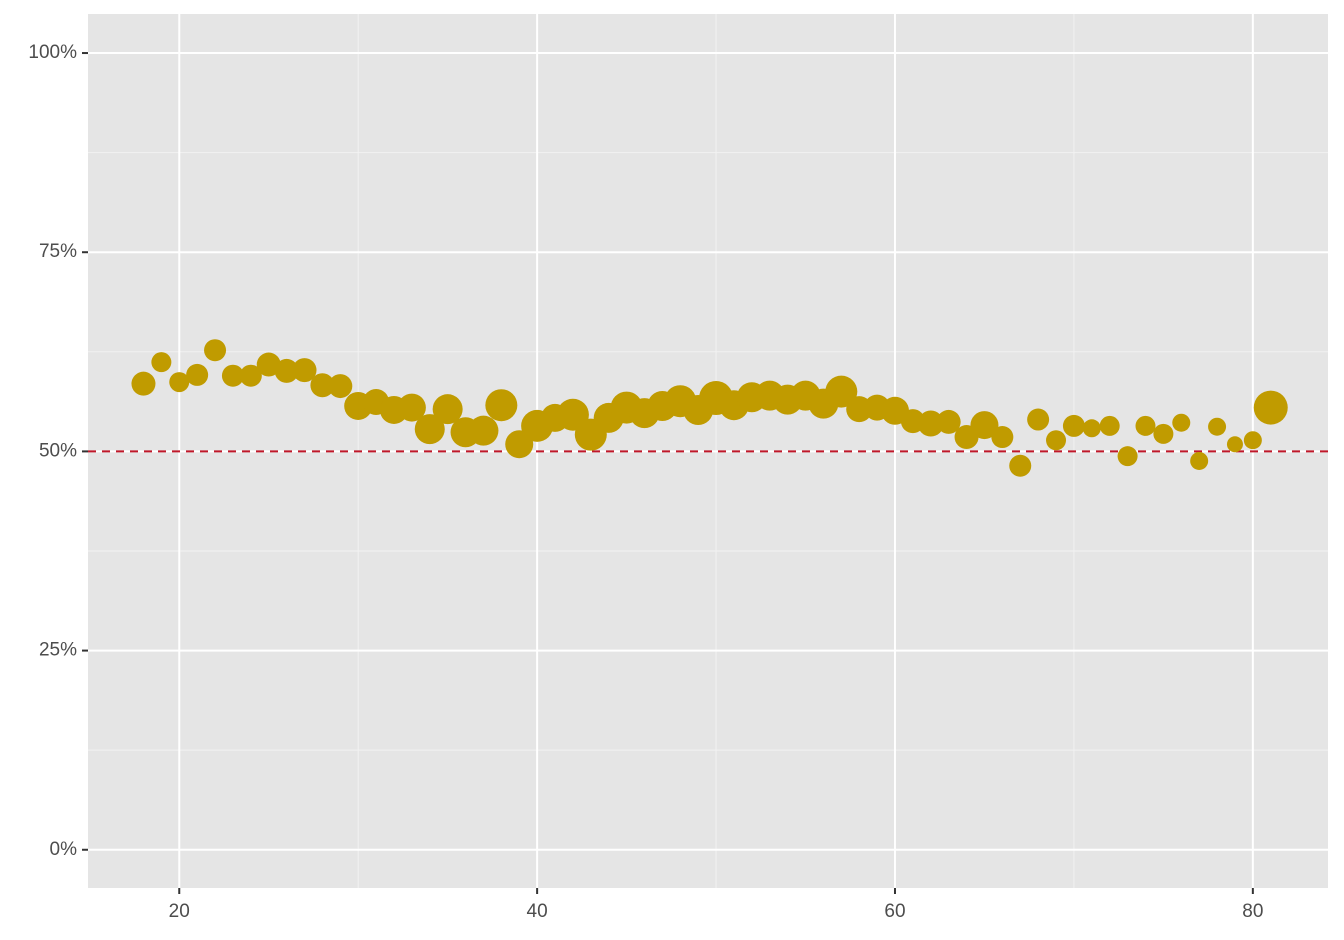 Image resolution: width=1344 pixels, height=940 pixels. I want to click on y-tick-label: 75%, so click(58, 251).